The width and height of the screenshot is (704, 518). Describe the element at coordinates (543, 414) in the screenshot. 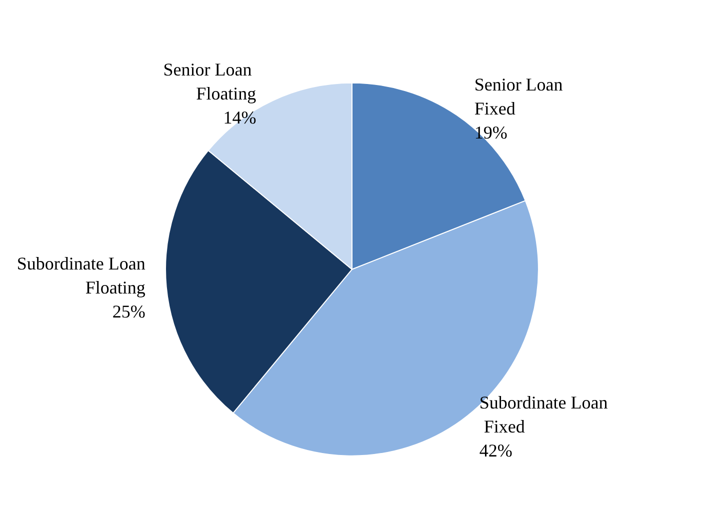

I see `slice-label: Subordinate Loan Fixed` at that location.